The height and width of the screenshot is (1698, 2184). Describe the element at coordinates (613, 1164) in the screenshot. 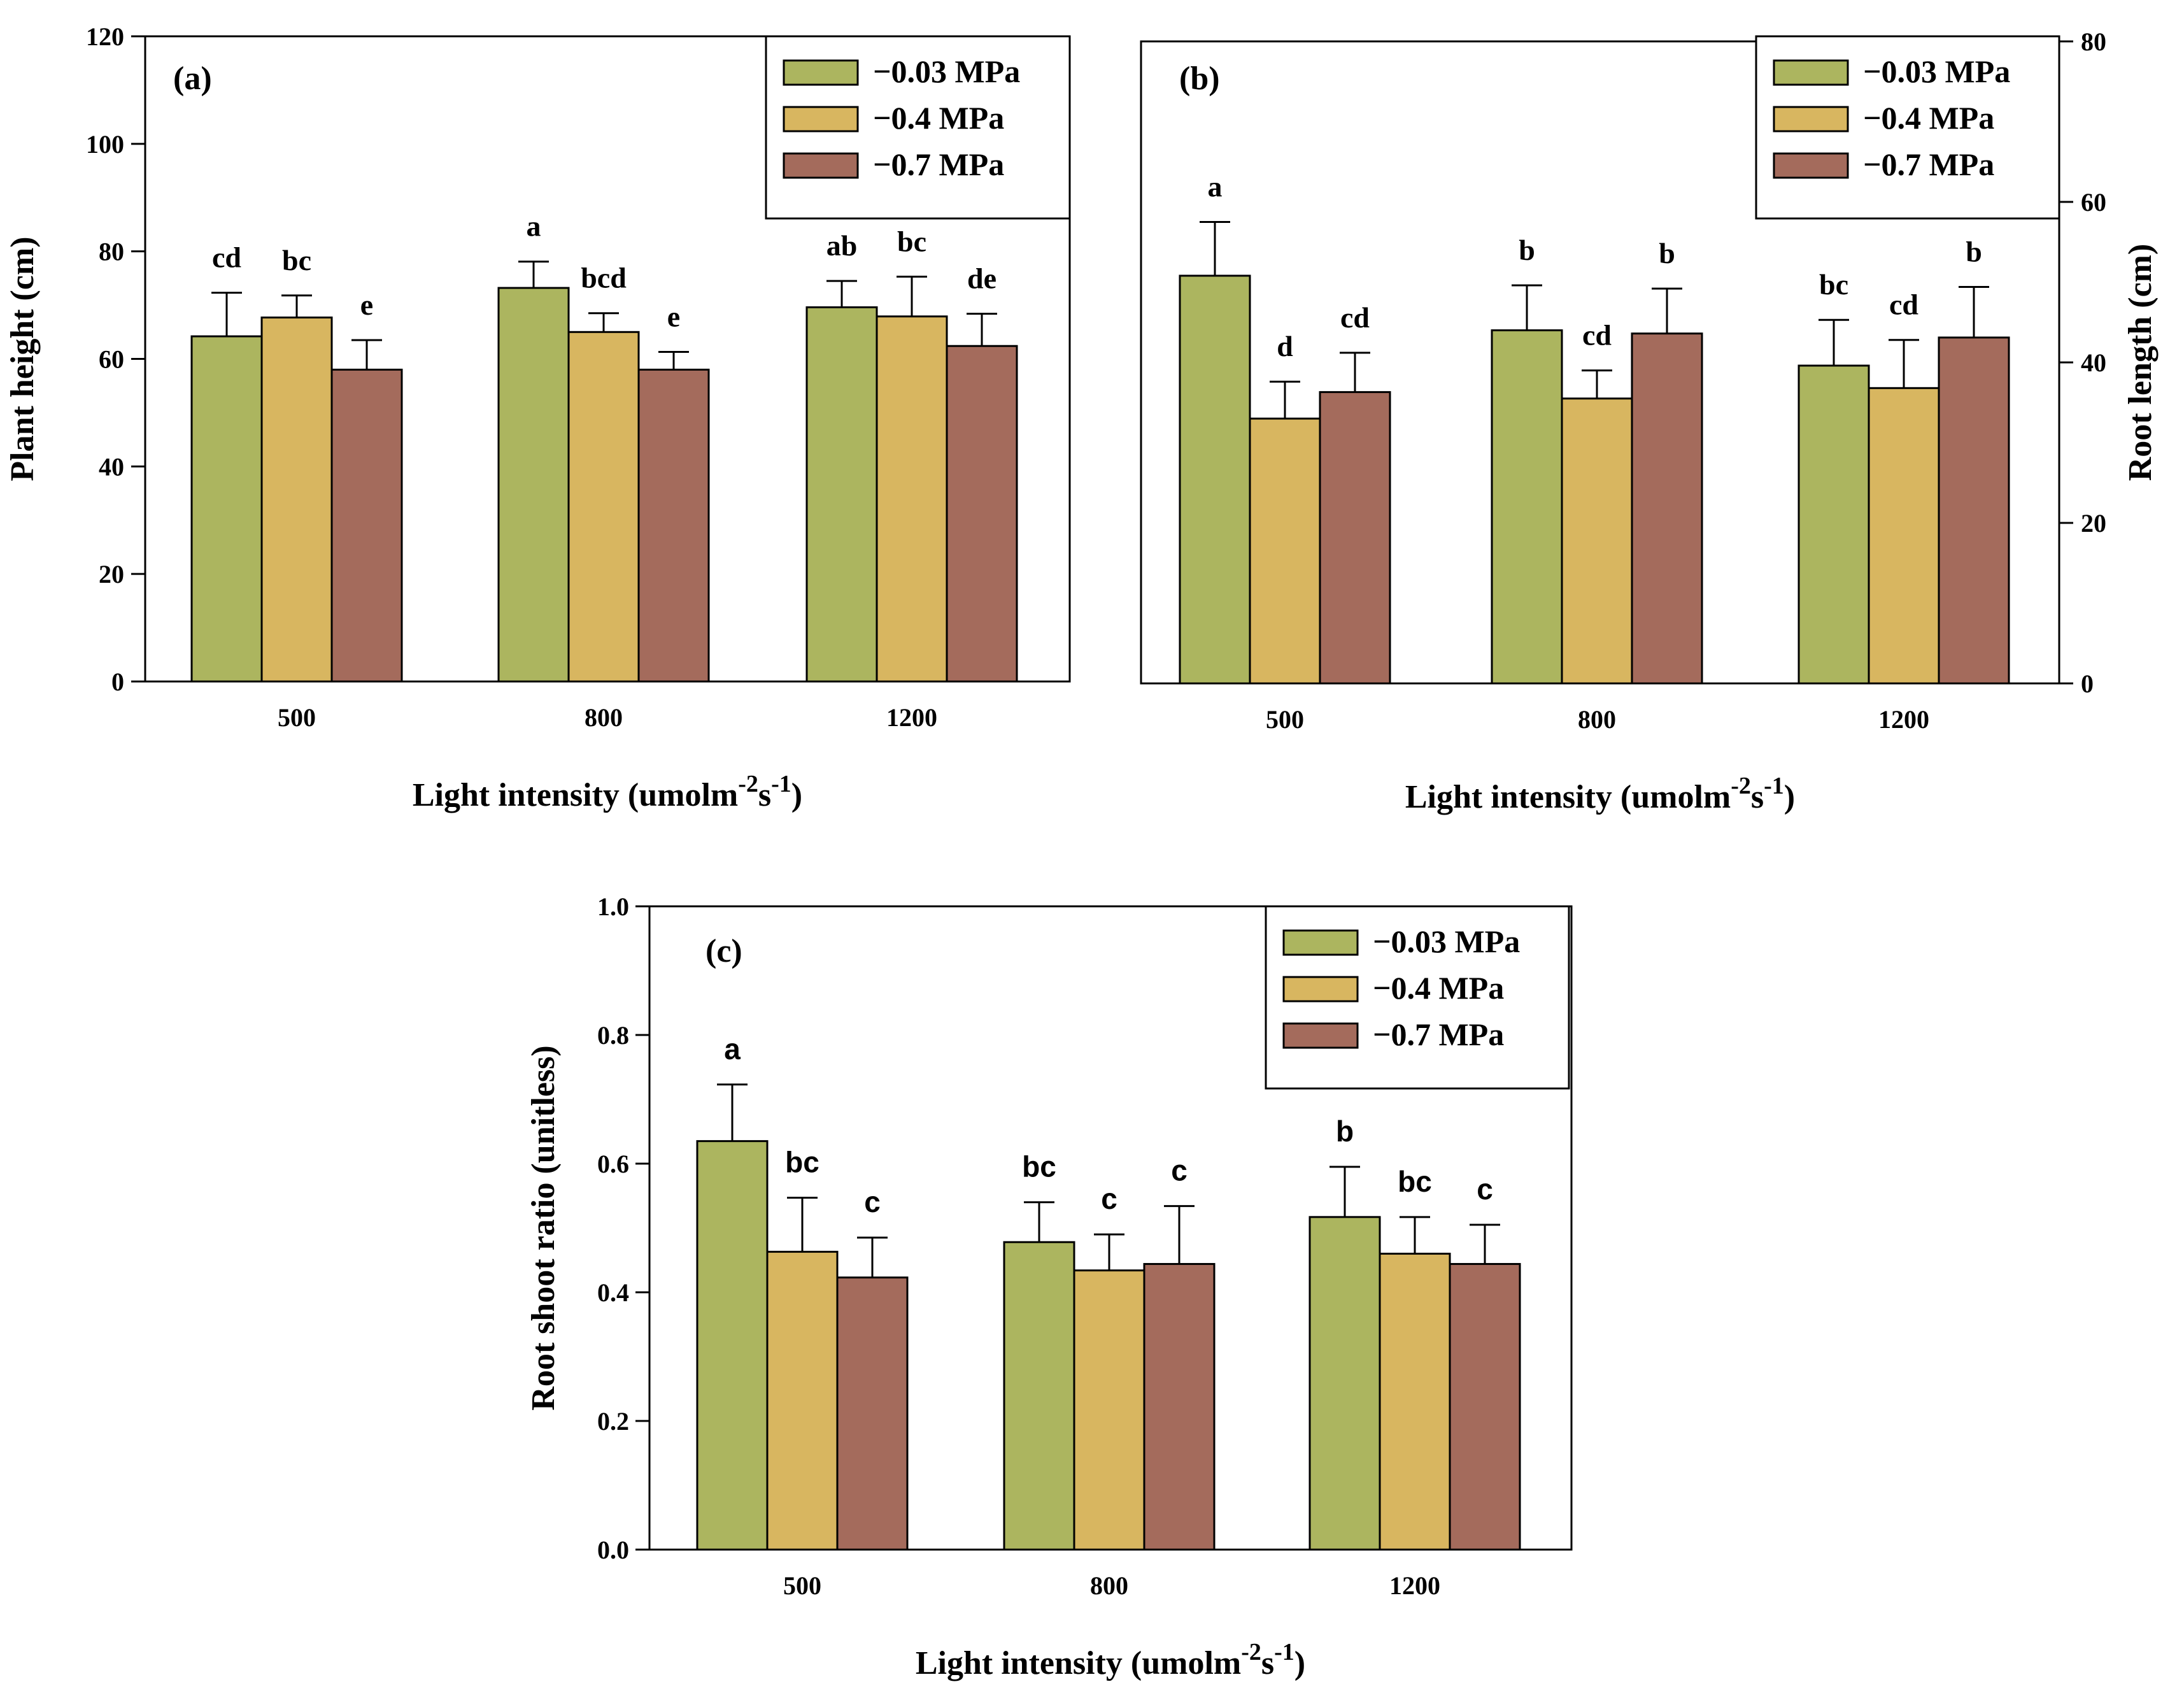

I see `y-tick-label: 0.6` at that location.